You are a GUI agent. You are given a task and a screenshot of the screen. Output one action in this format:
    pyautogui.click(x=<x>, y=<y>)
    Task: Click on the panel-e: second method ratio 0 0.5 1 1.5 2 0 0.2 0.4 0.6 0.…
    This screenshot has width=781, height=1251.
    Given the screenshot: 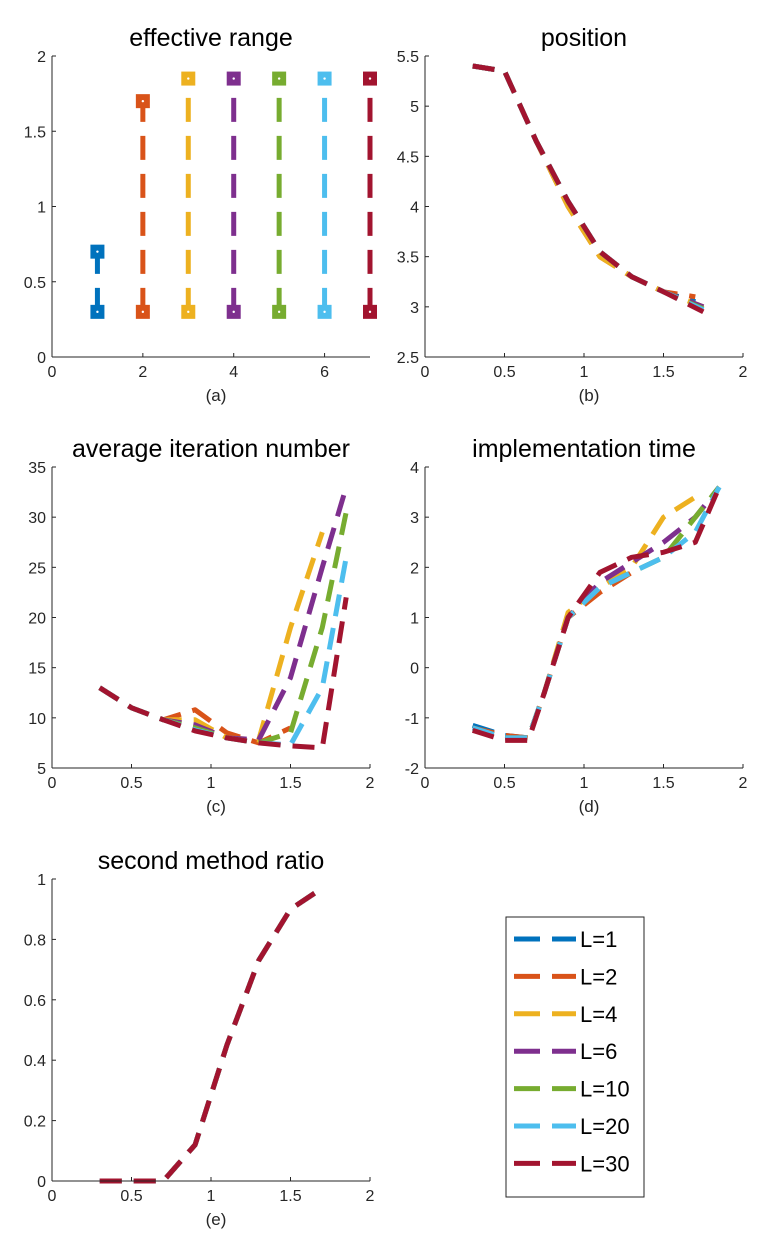 What is the action you would take?
    pyautogui.click(x=199, y=1038)
    